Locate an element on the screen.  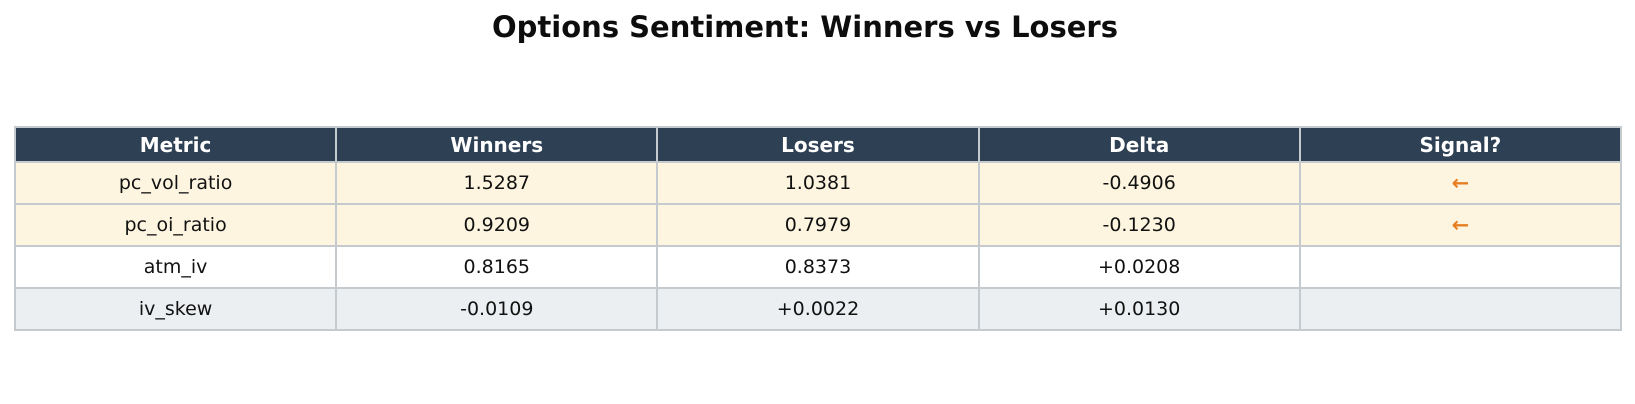
table-row-pc-vol-ratio: pc_vol_ratio 1.5287 1.0381 -0.4906 ← is located at coordinates (818, 183).